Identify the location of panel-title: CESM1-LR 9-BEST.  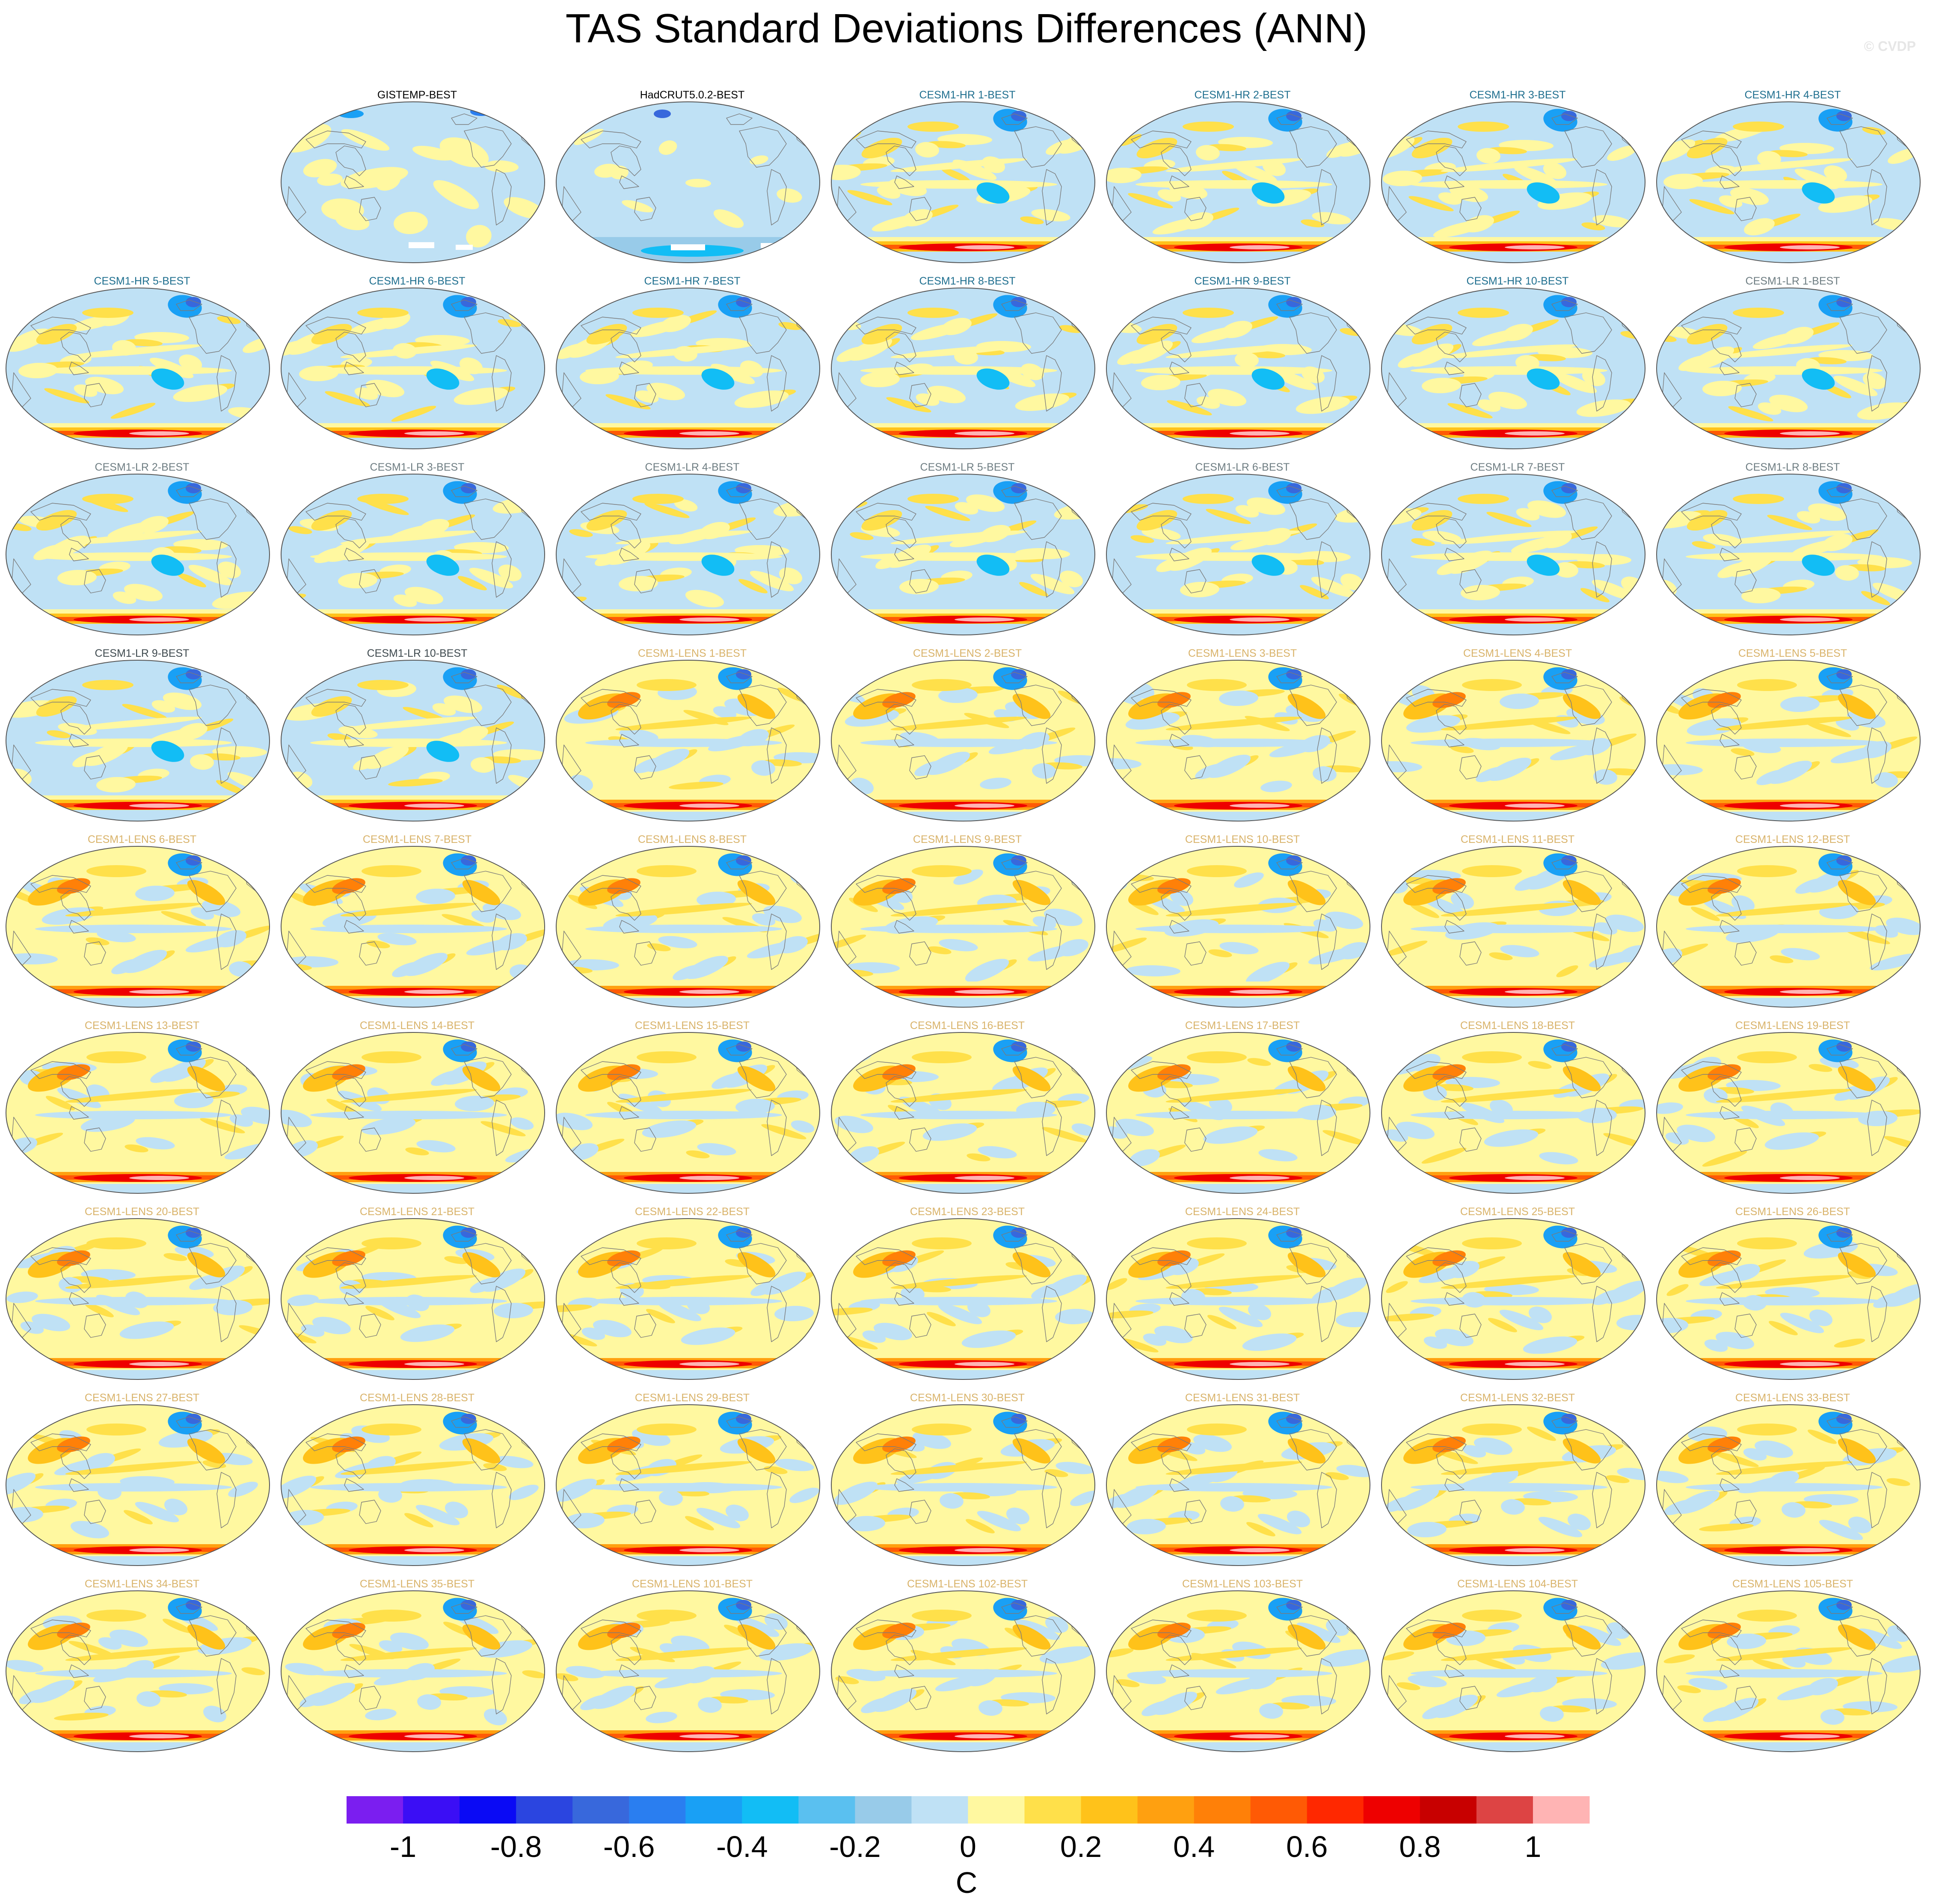
(142, 653).